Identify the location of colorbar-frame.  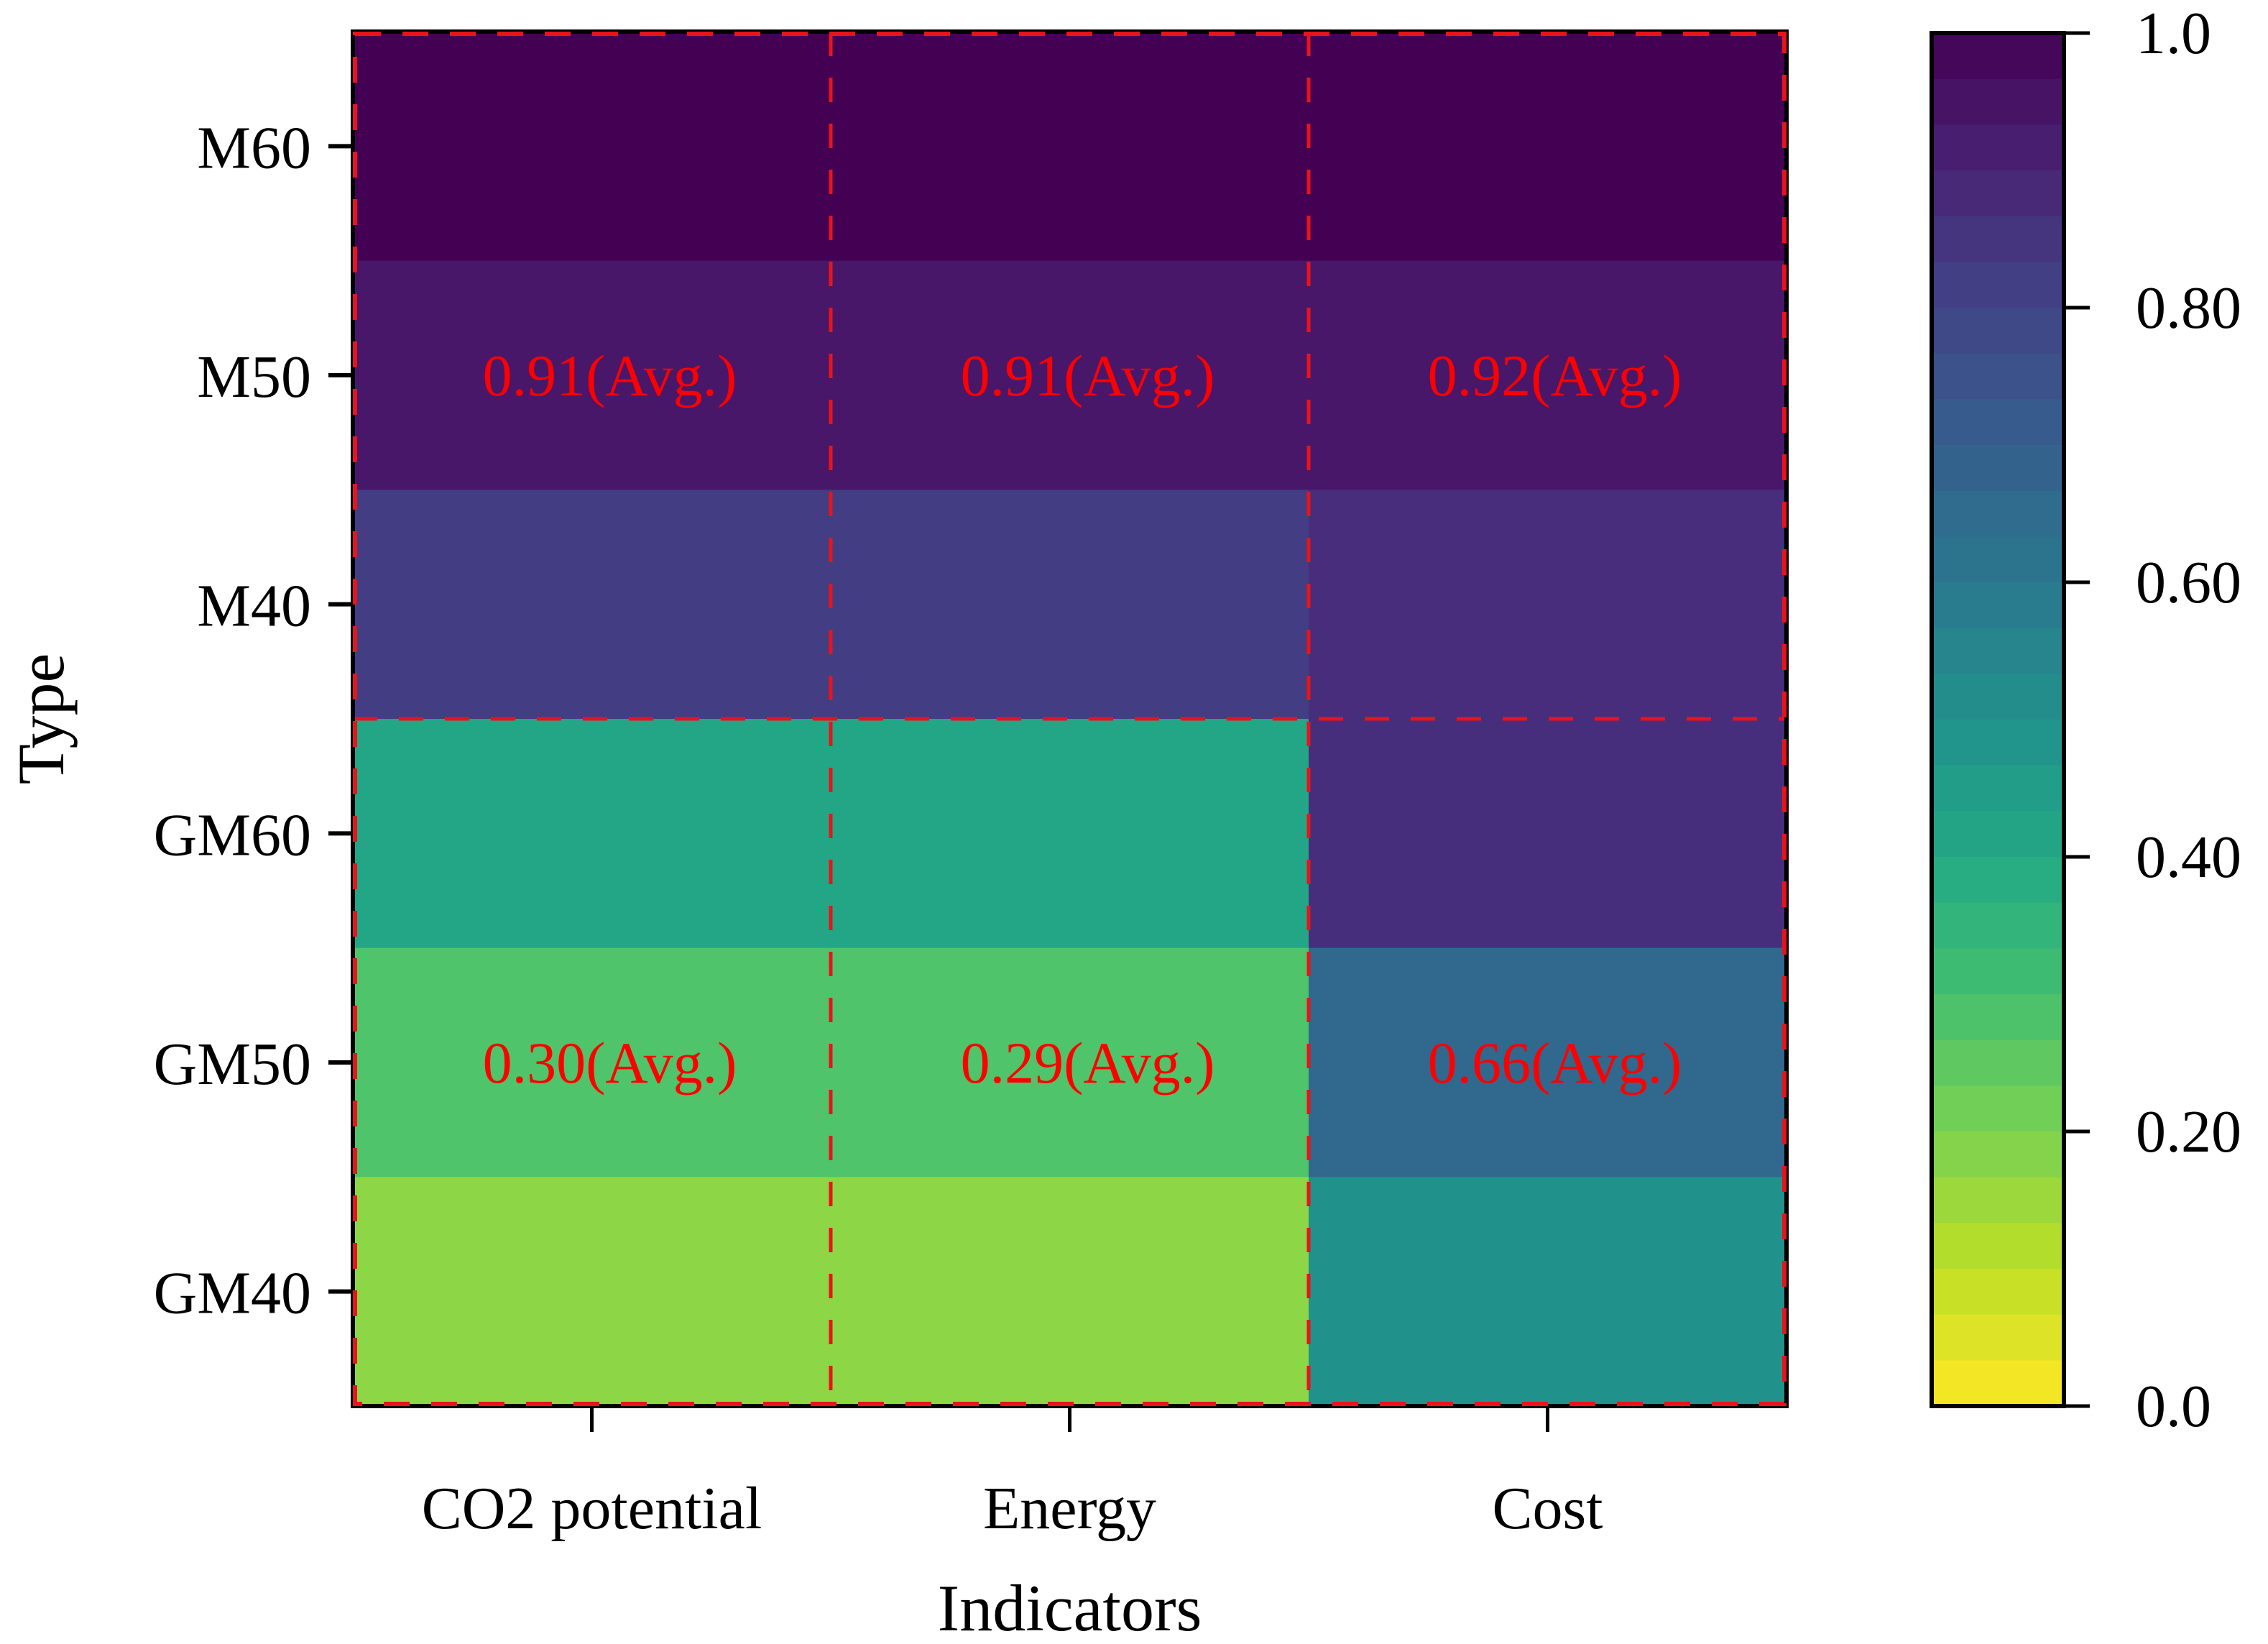
(1998, 719).